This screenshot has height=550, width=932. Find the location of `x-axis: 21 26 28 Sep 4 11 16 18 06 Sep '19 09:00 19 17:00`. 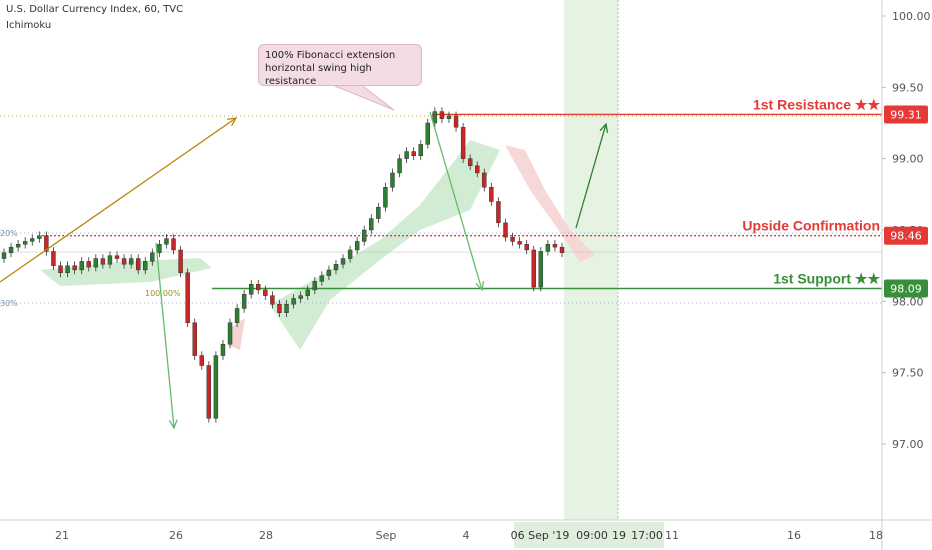

x-axis: 21 26 28 Sep 4 11 16 18 06 Sep '19 09:00 19 17:00 is located at coordinates (469, 535).